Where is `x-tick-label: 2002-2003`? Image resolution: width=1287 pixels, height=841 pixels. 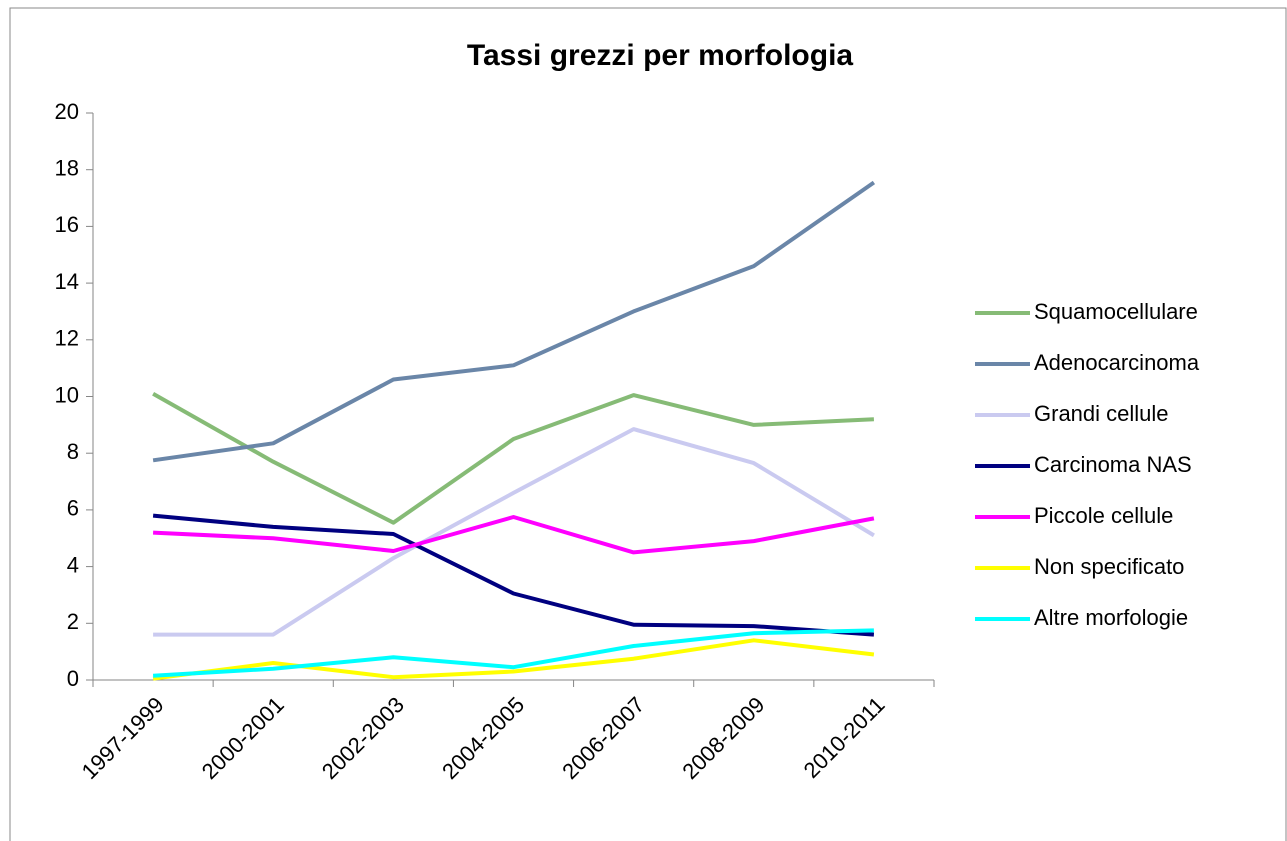 x-tick-label: 2002-2003 is located at coordinates (363, 738).